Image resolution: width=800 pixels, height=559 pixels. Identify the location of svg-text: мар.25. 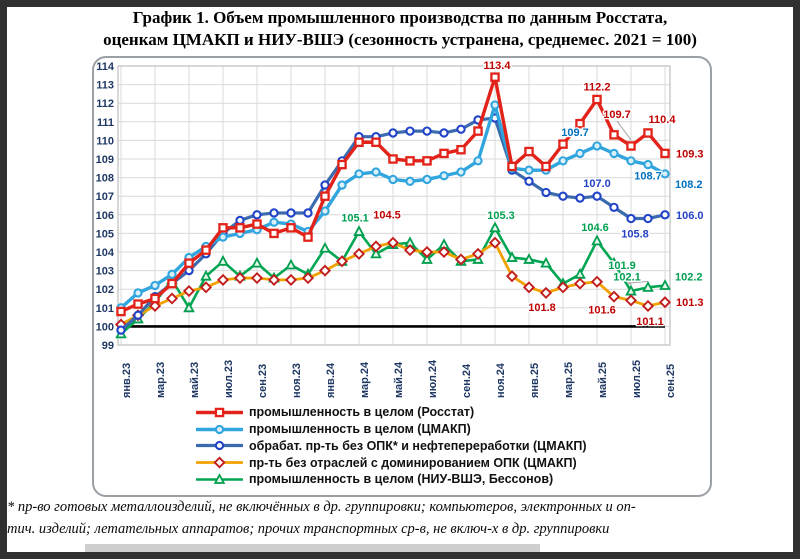
(569, 380).